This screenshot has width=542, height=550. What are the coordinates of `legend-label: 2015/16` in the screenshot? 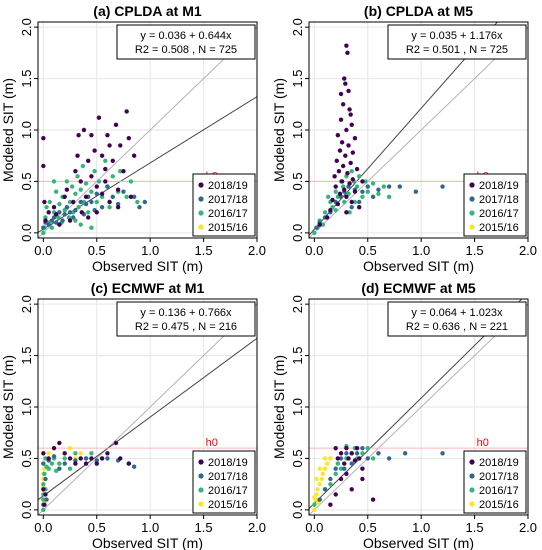 It's located at (228, 505).